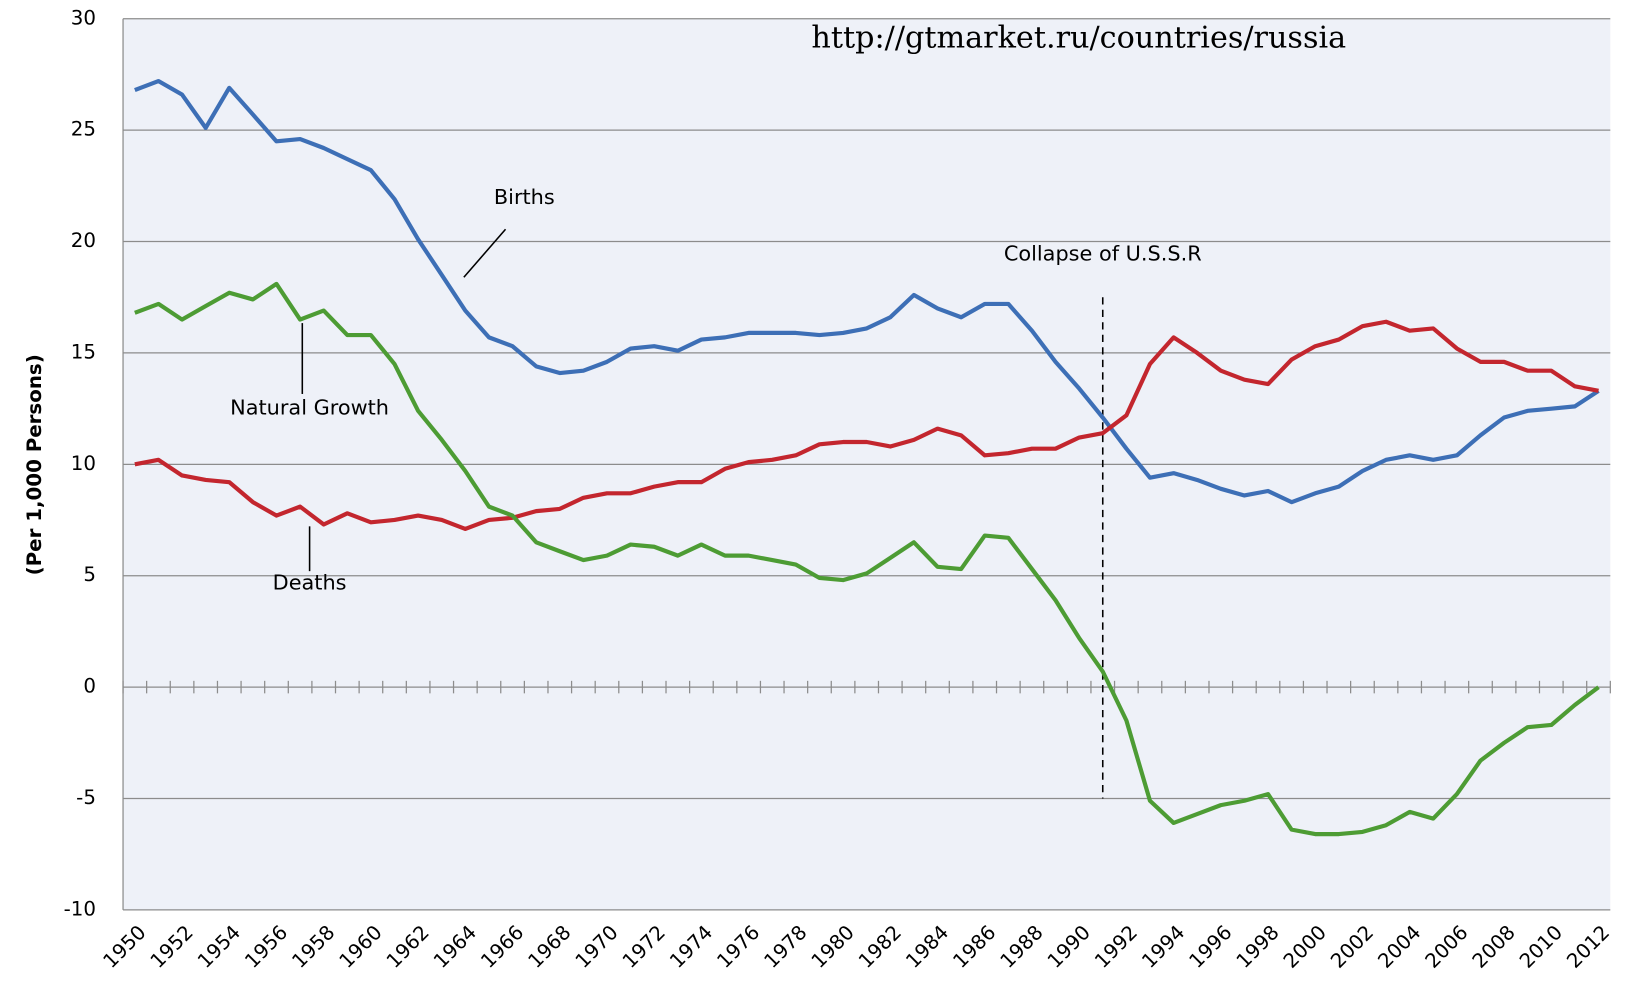  What do you see at coordinates (83, 463) in the screenshot?
I see `y-tick-label: 10` at bounding box center [83, 463].